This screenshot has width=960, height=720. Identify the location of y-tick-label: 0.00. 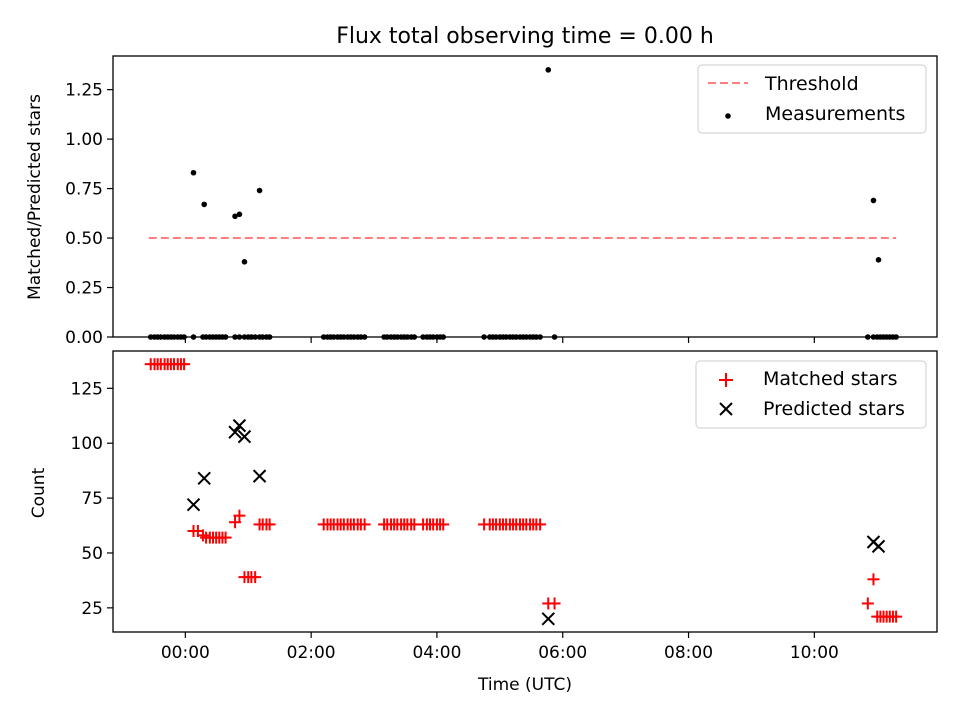
(84, 338).